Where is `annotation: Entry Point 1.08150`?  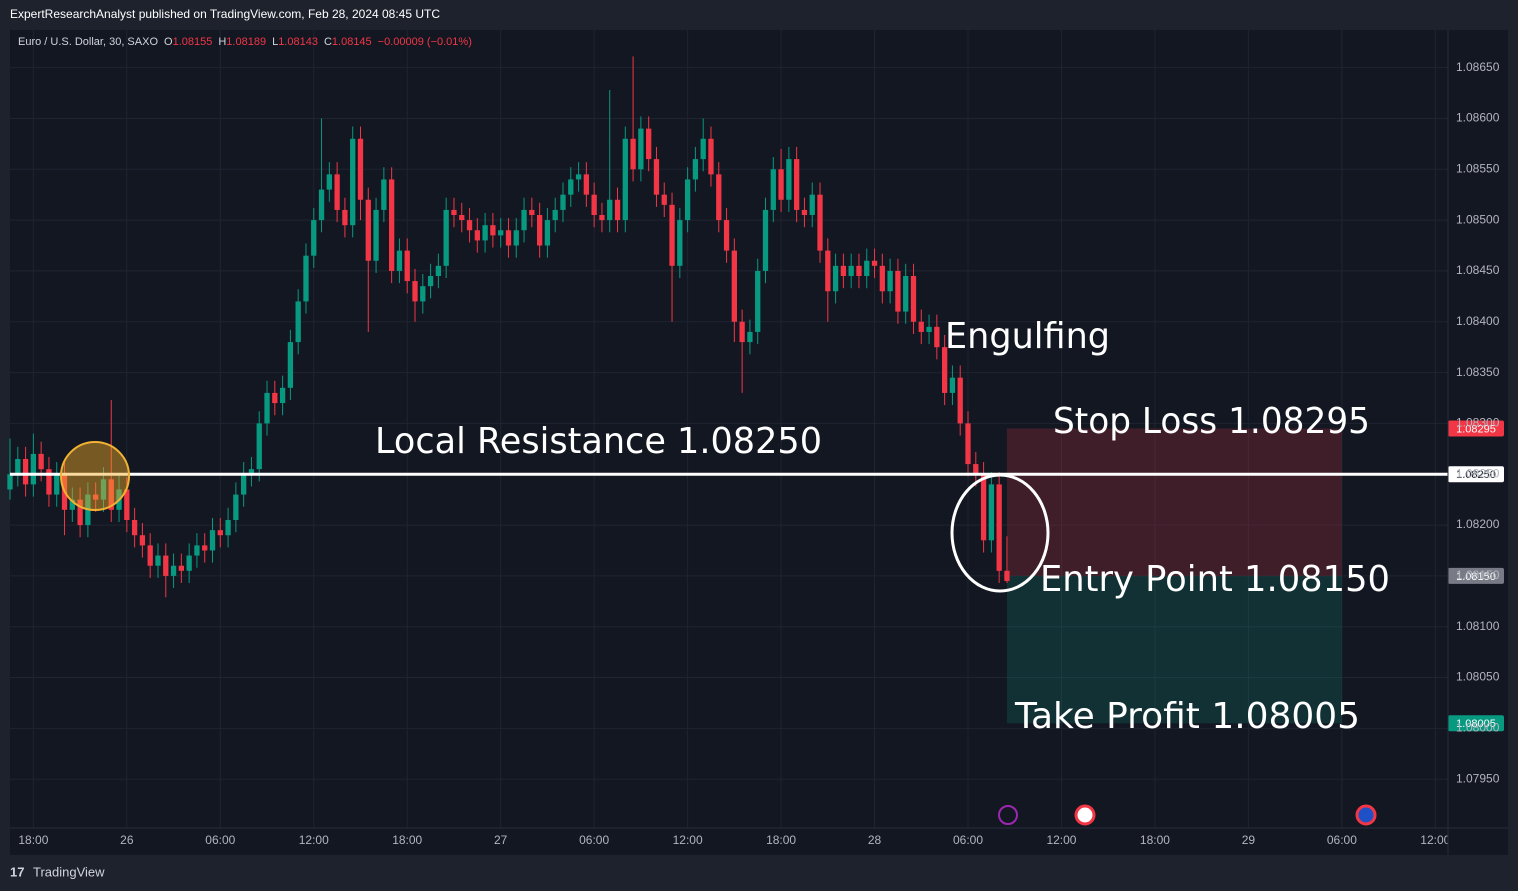
annotation: Entry Point 1.08150 is located at coordinates (1215, 579).